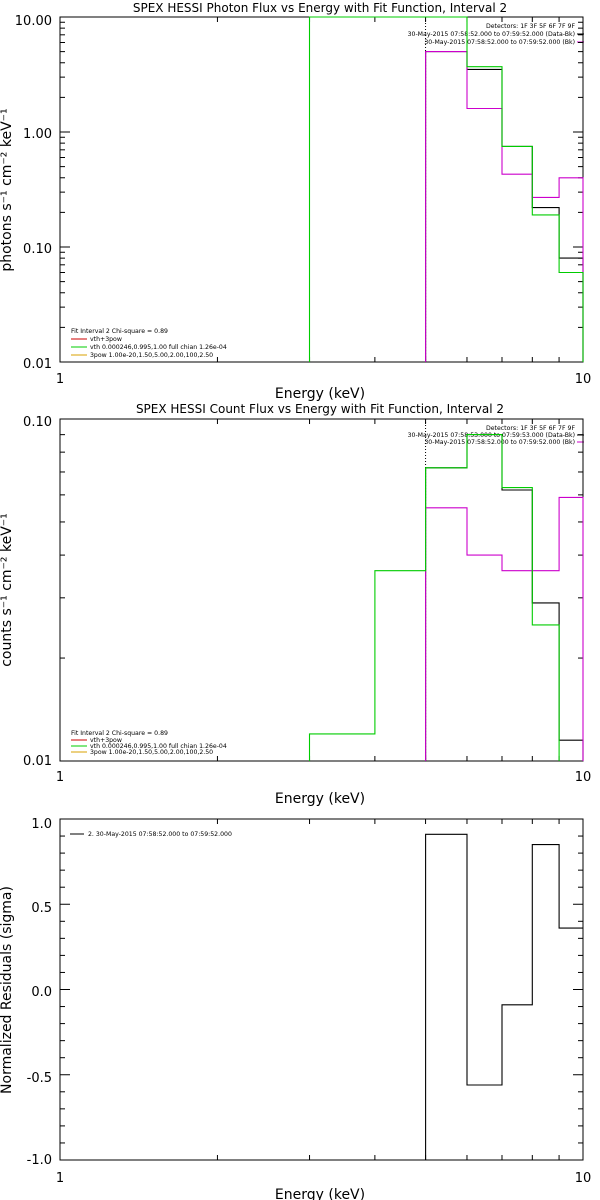 This screenshot has height=1200, width=600. What do you see at coordinates (37, 249) in the screenshot?
I see `panel1-ytick: 0.10` at bounding box center [37, 249].